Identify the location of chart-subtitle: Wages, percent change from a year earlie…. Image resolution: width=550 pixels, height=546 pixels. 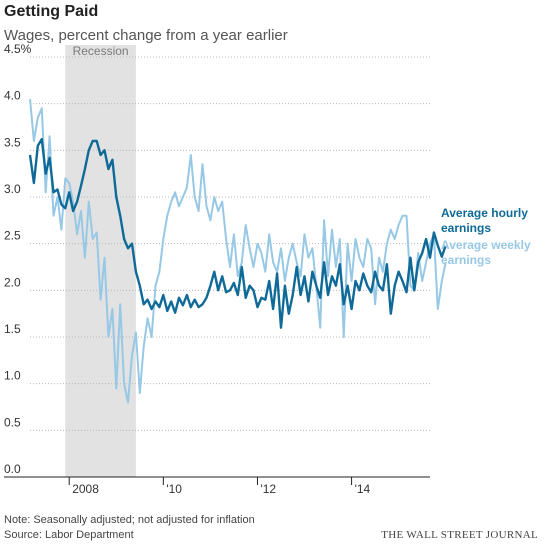
(146, 35).